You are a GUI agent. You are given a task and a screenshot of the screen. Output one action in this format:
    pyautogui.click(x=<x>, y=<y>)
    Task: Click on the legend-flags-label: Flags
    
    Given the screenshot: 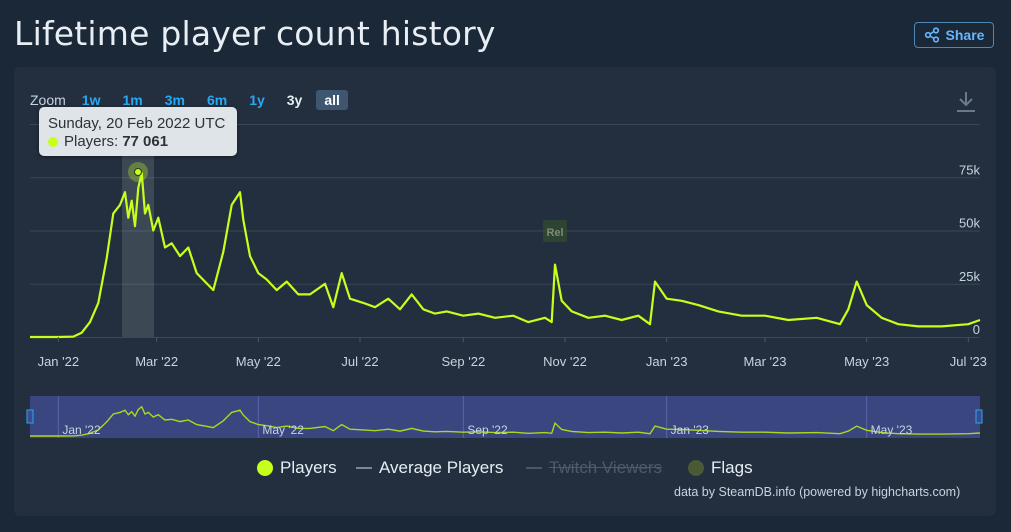 What is the action you would take?
    pyautogui.click(x=732, y=468)
    